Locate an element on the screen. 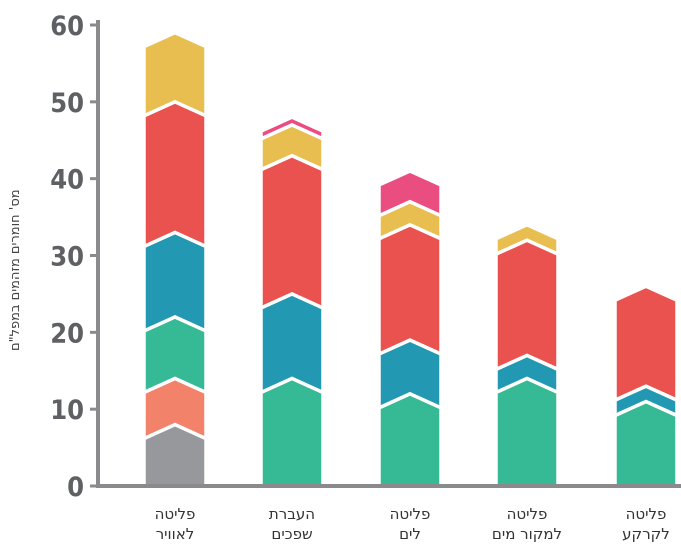  x-category-line2: לאוויר is located at coordinates (175, 534).